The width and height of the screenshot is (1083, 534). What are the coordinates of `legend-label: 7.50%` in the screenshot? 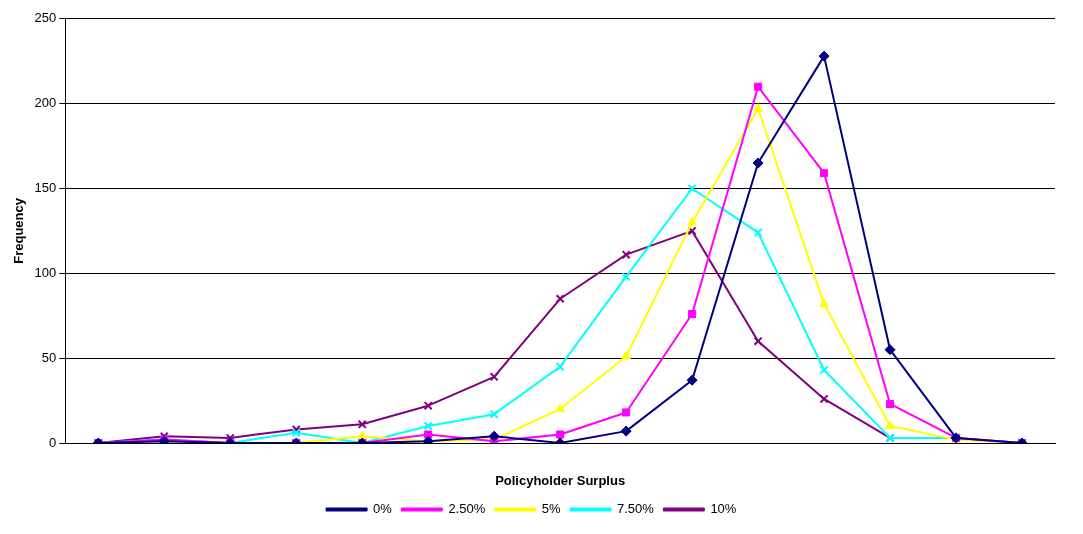 It's located at (636, 509).